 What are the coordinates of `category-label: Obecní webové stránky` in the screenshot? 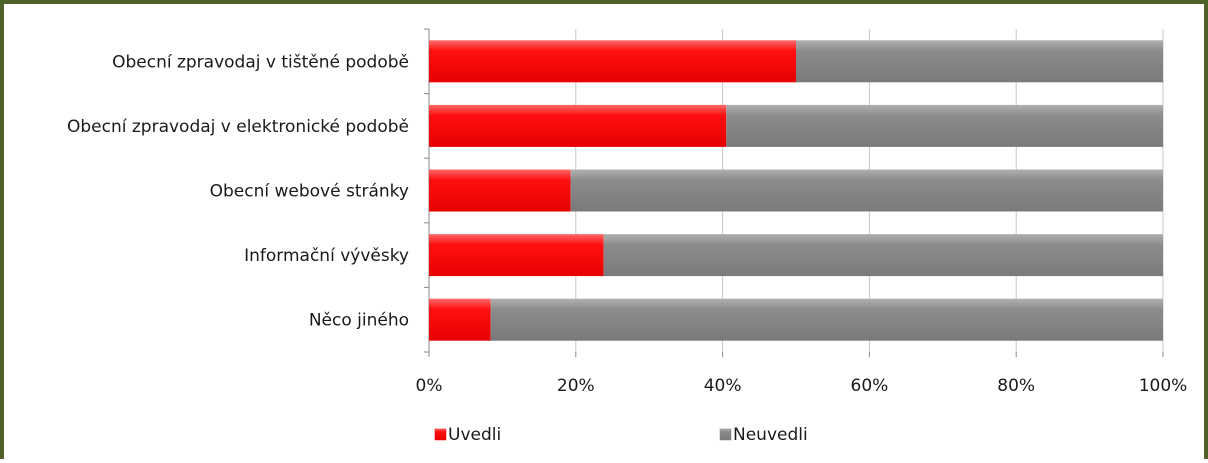 It's located at (309, 192).